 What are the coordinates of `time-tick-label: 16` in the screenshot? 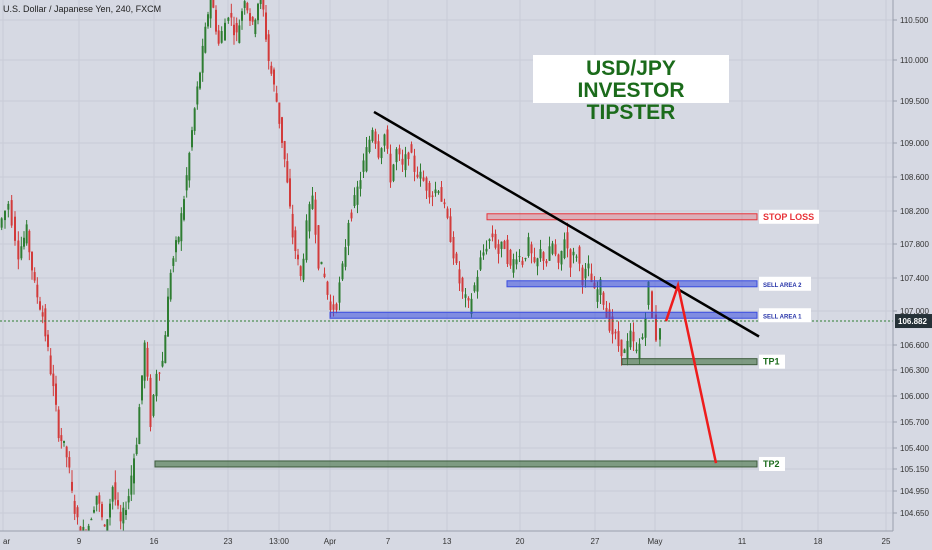 It's located at (154, 541).